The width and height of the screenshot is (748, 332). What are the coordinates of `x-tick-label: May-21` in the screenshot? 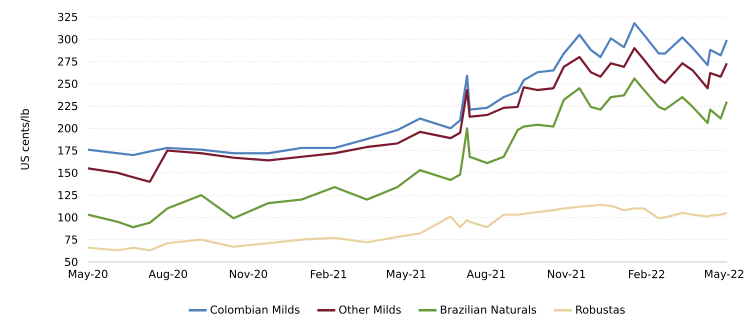 It's located at (406, 275).